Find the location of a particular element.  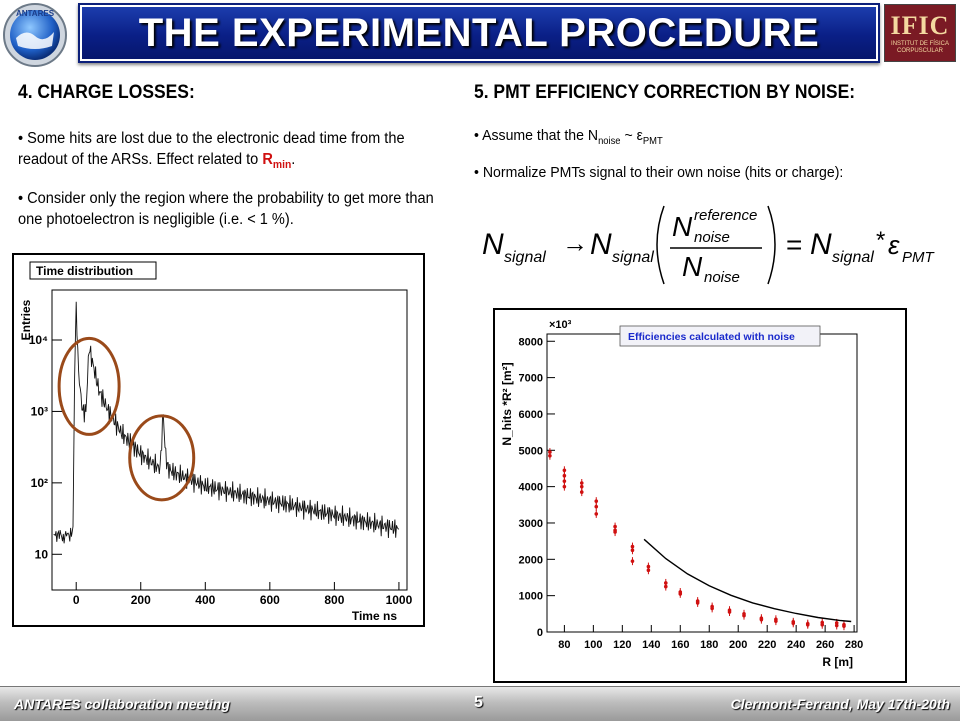

x-tick-label: 220 is located at coordinates (767, 645).